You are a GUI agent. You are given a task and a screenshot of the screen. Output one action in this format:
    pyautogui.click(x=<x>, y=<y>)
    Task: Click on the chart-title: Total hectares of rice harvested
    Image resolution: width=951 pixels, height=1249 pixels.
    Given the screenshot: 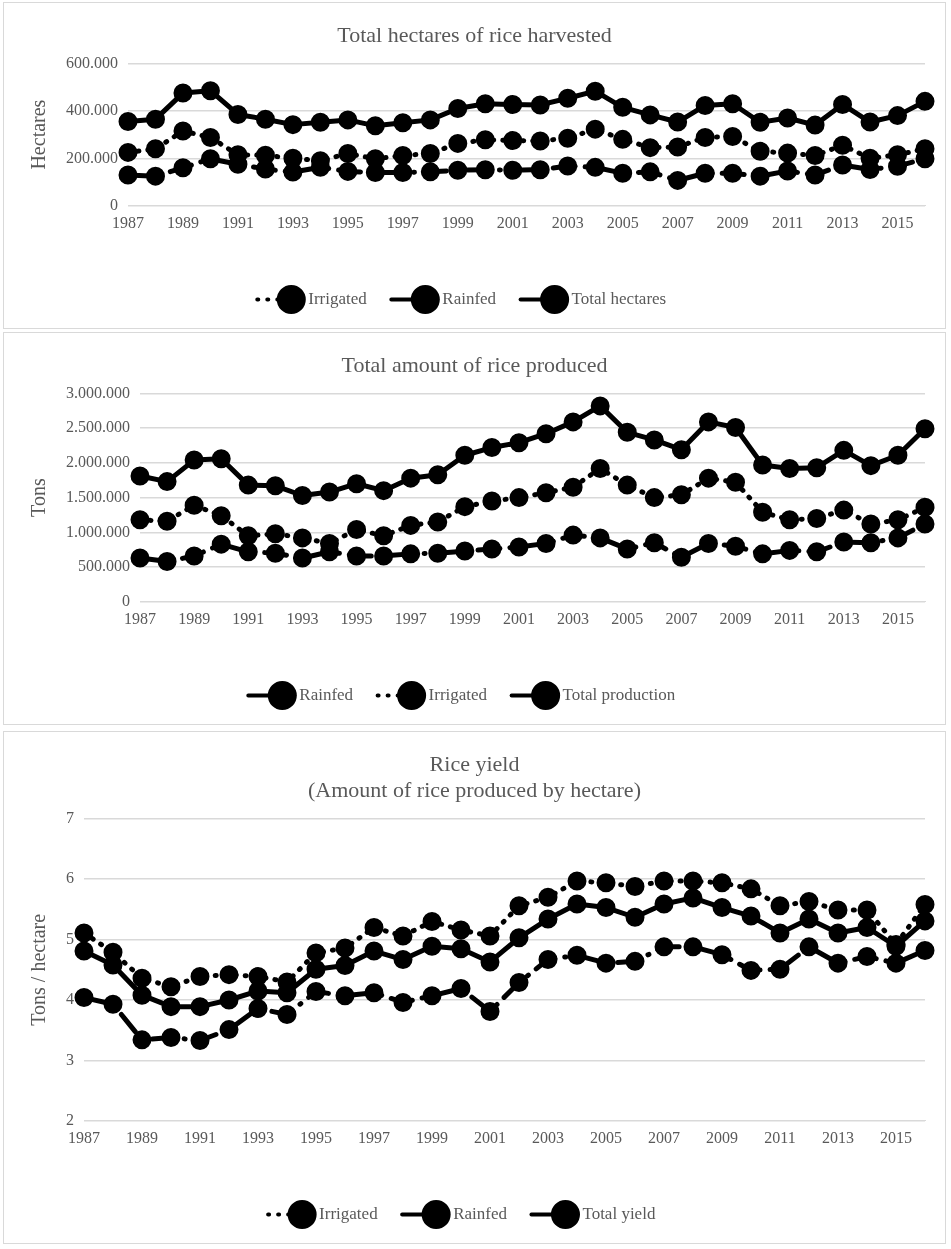 What is the action you would take?
    pyautogui.click(x=474, y=34)
    